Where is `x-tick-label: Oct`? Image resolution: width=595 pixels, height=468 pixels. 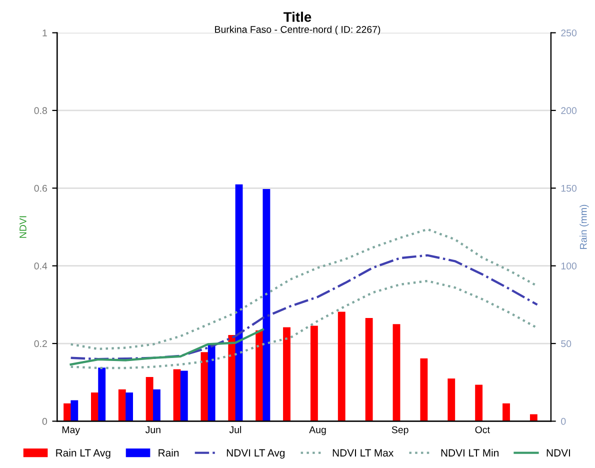 x-tick-label: Oct is located at coordinates (482, 430).